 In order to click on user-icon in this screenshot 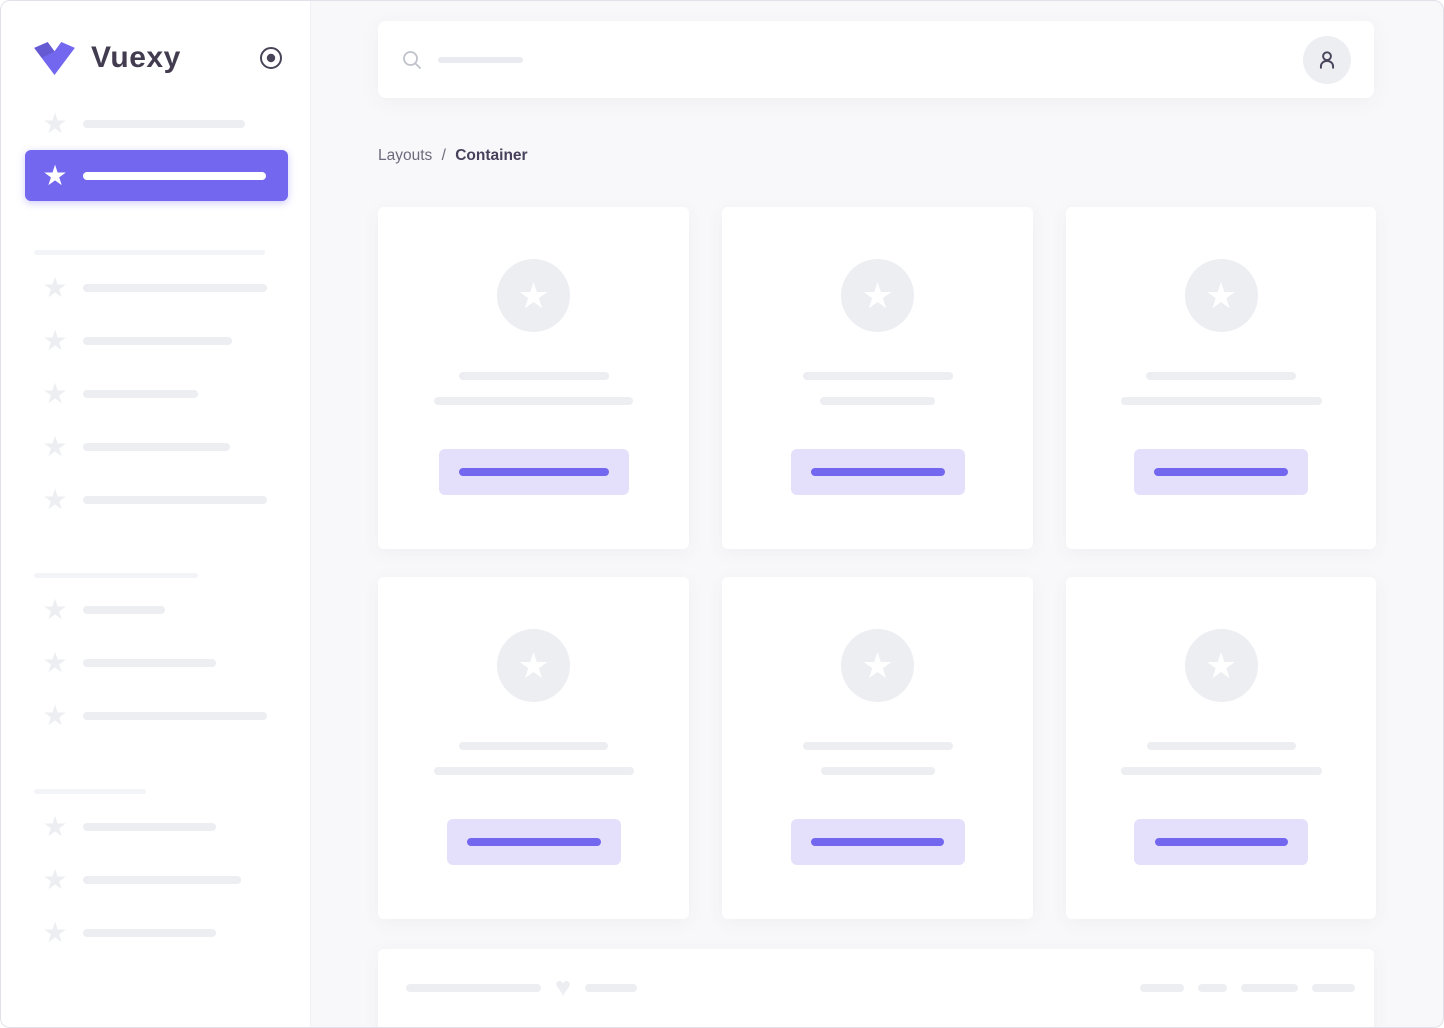, I will do `click(1327, 59)`.